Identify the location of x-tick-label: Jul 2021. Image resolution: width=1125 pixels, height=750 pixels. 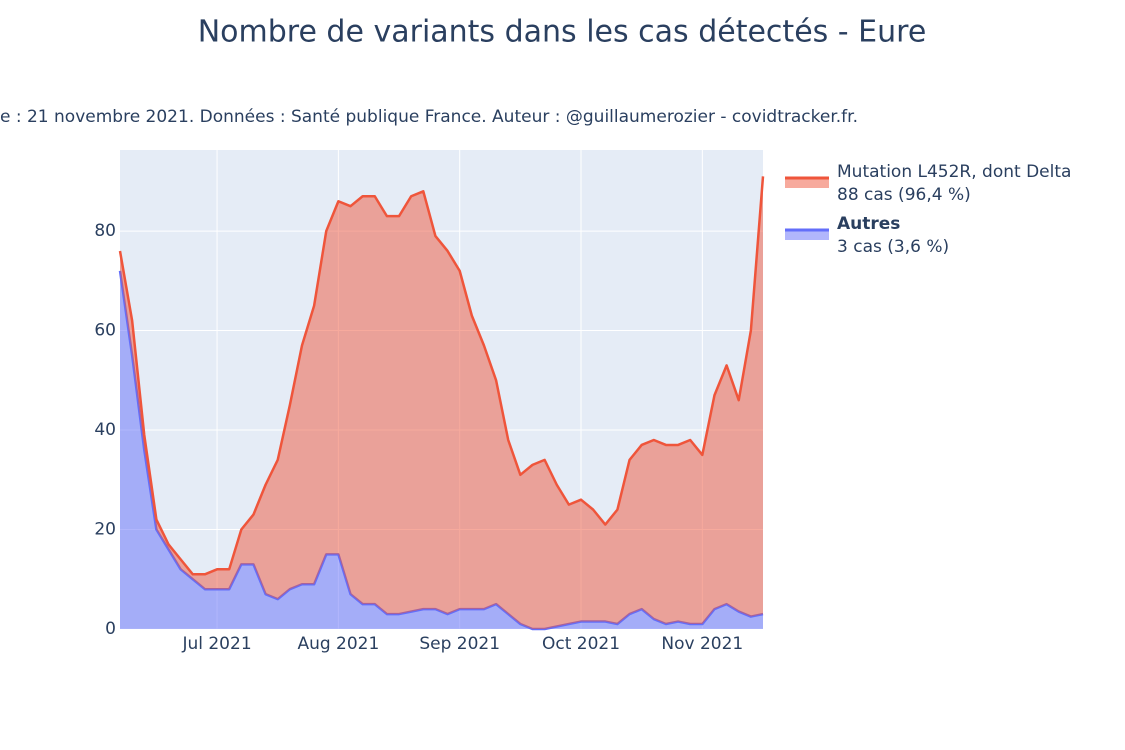
(216, 644).